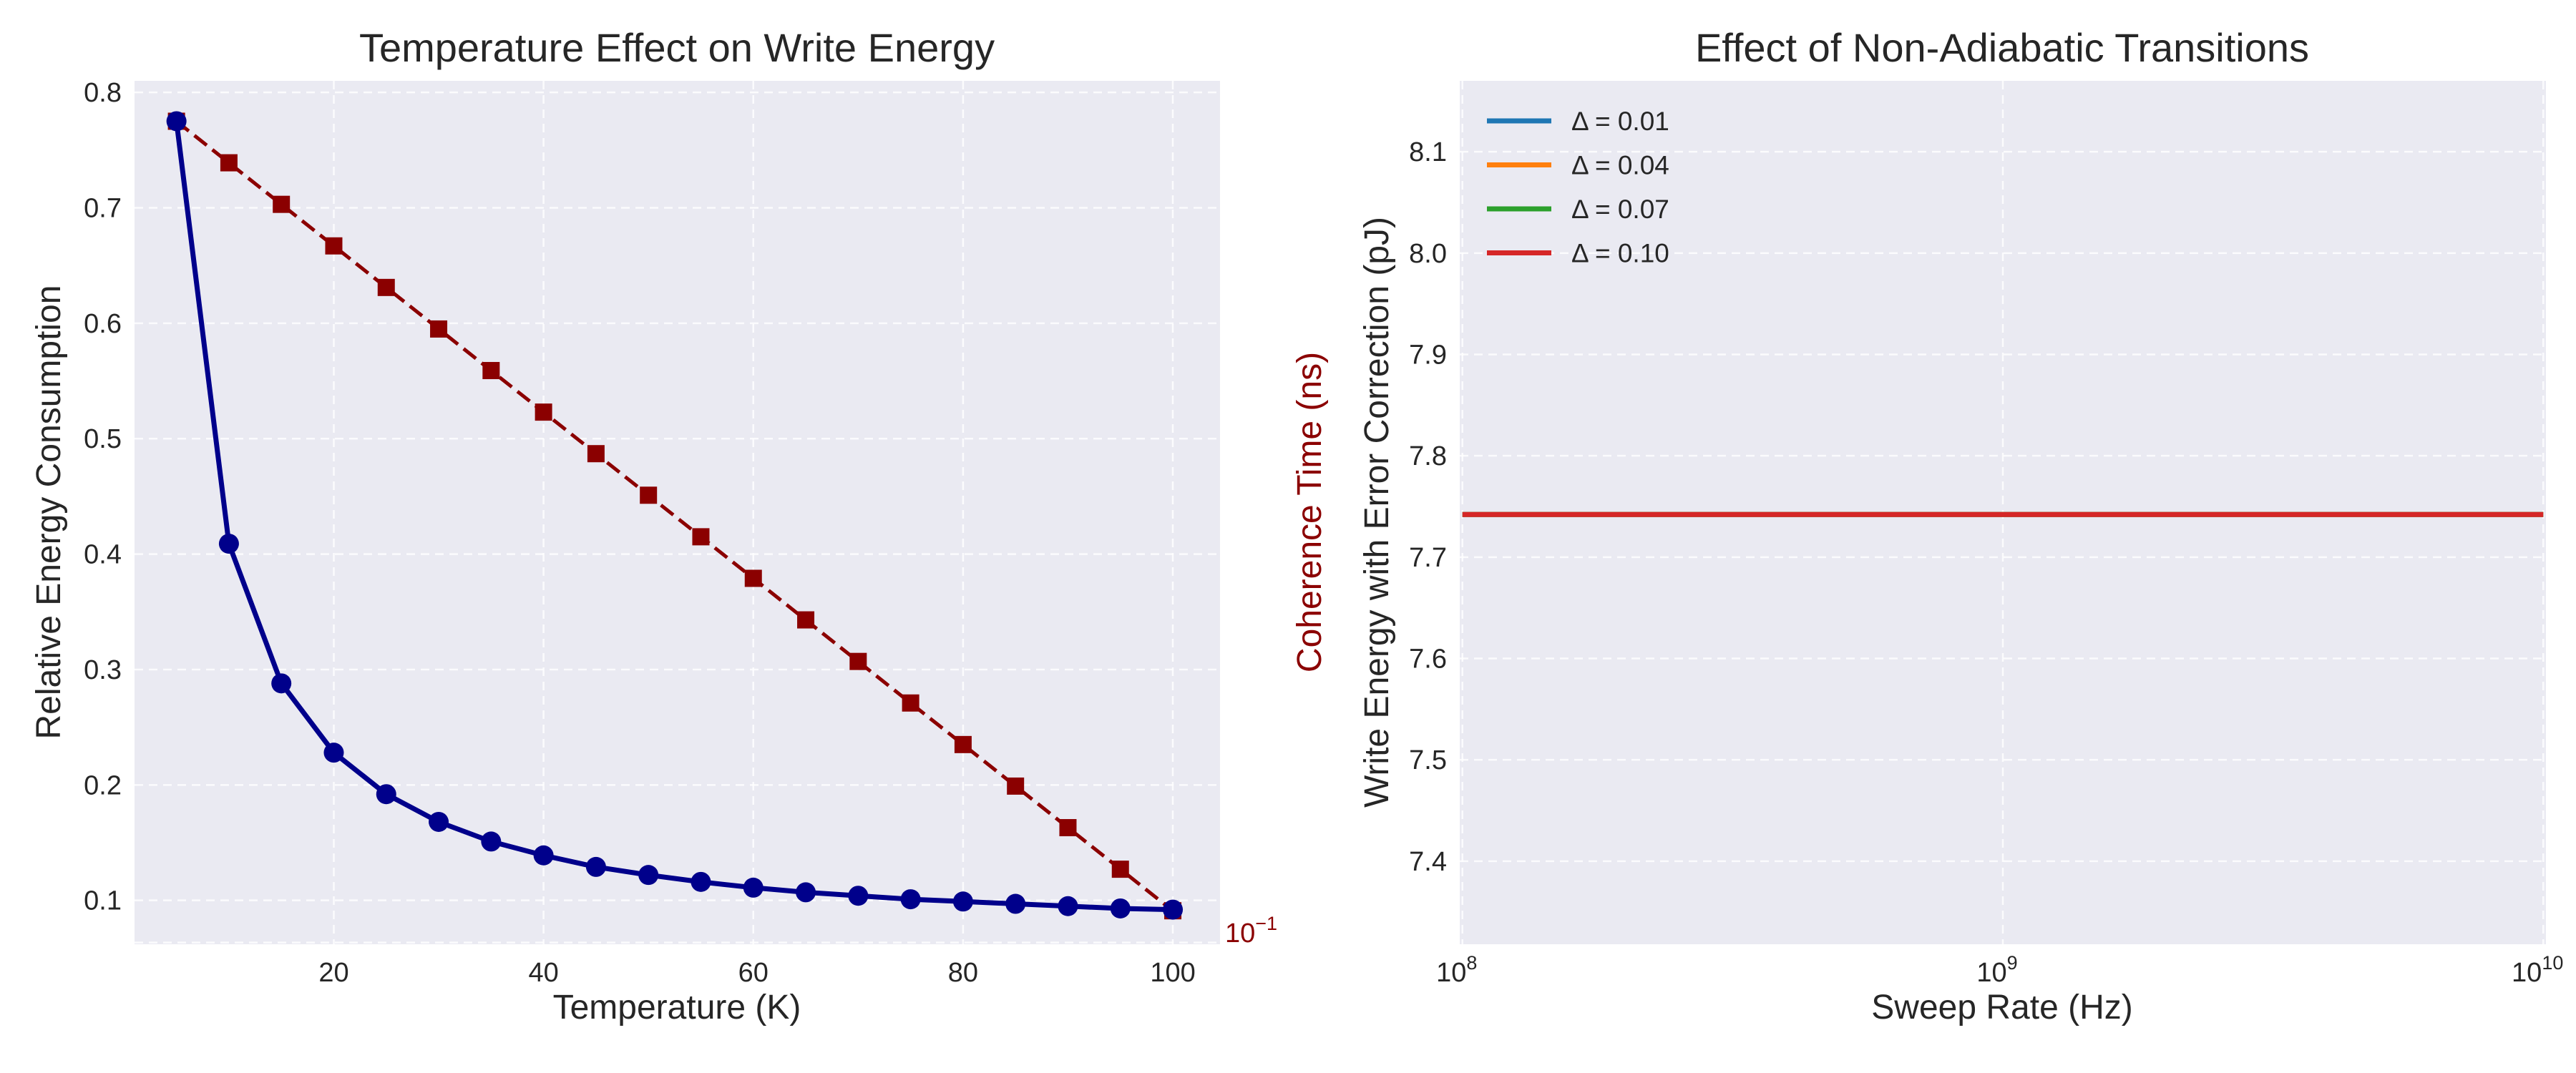  I want to click on chart1-y2-tick: 10−1, so click(1251, 931).